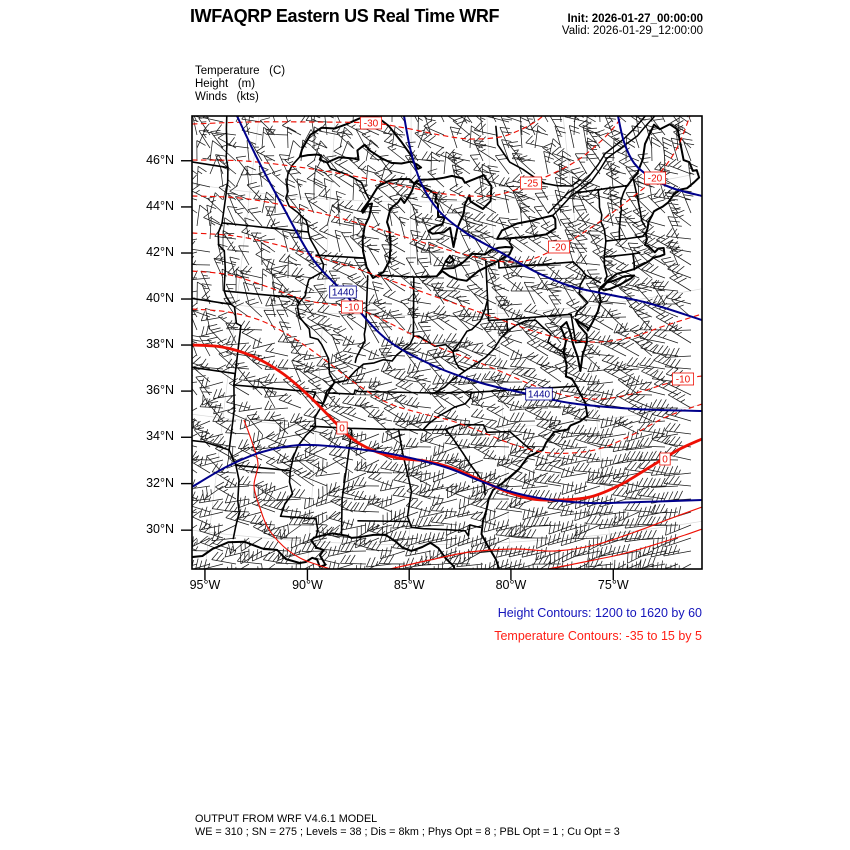  I want to click on init-label: Init:, so click(578, 18).